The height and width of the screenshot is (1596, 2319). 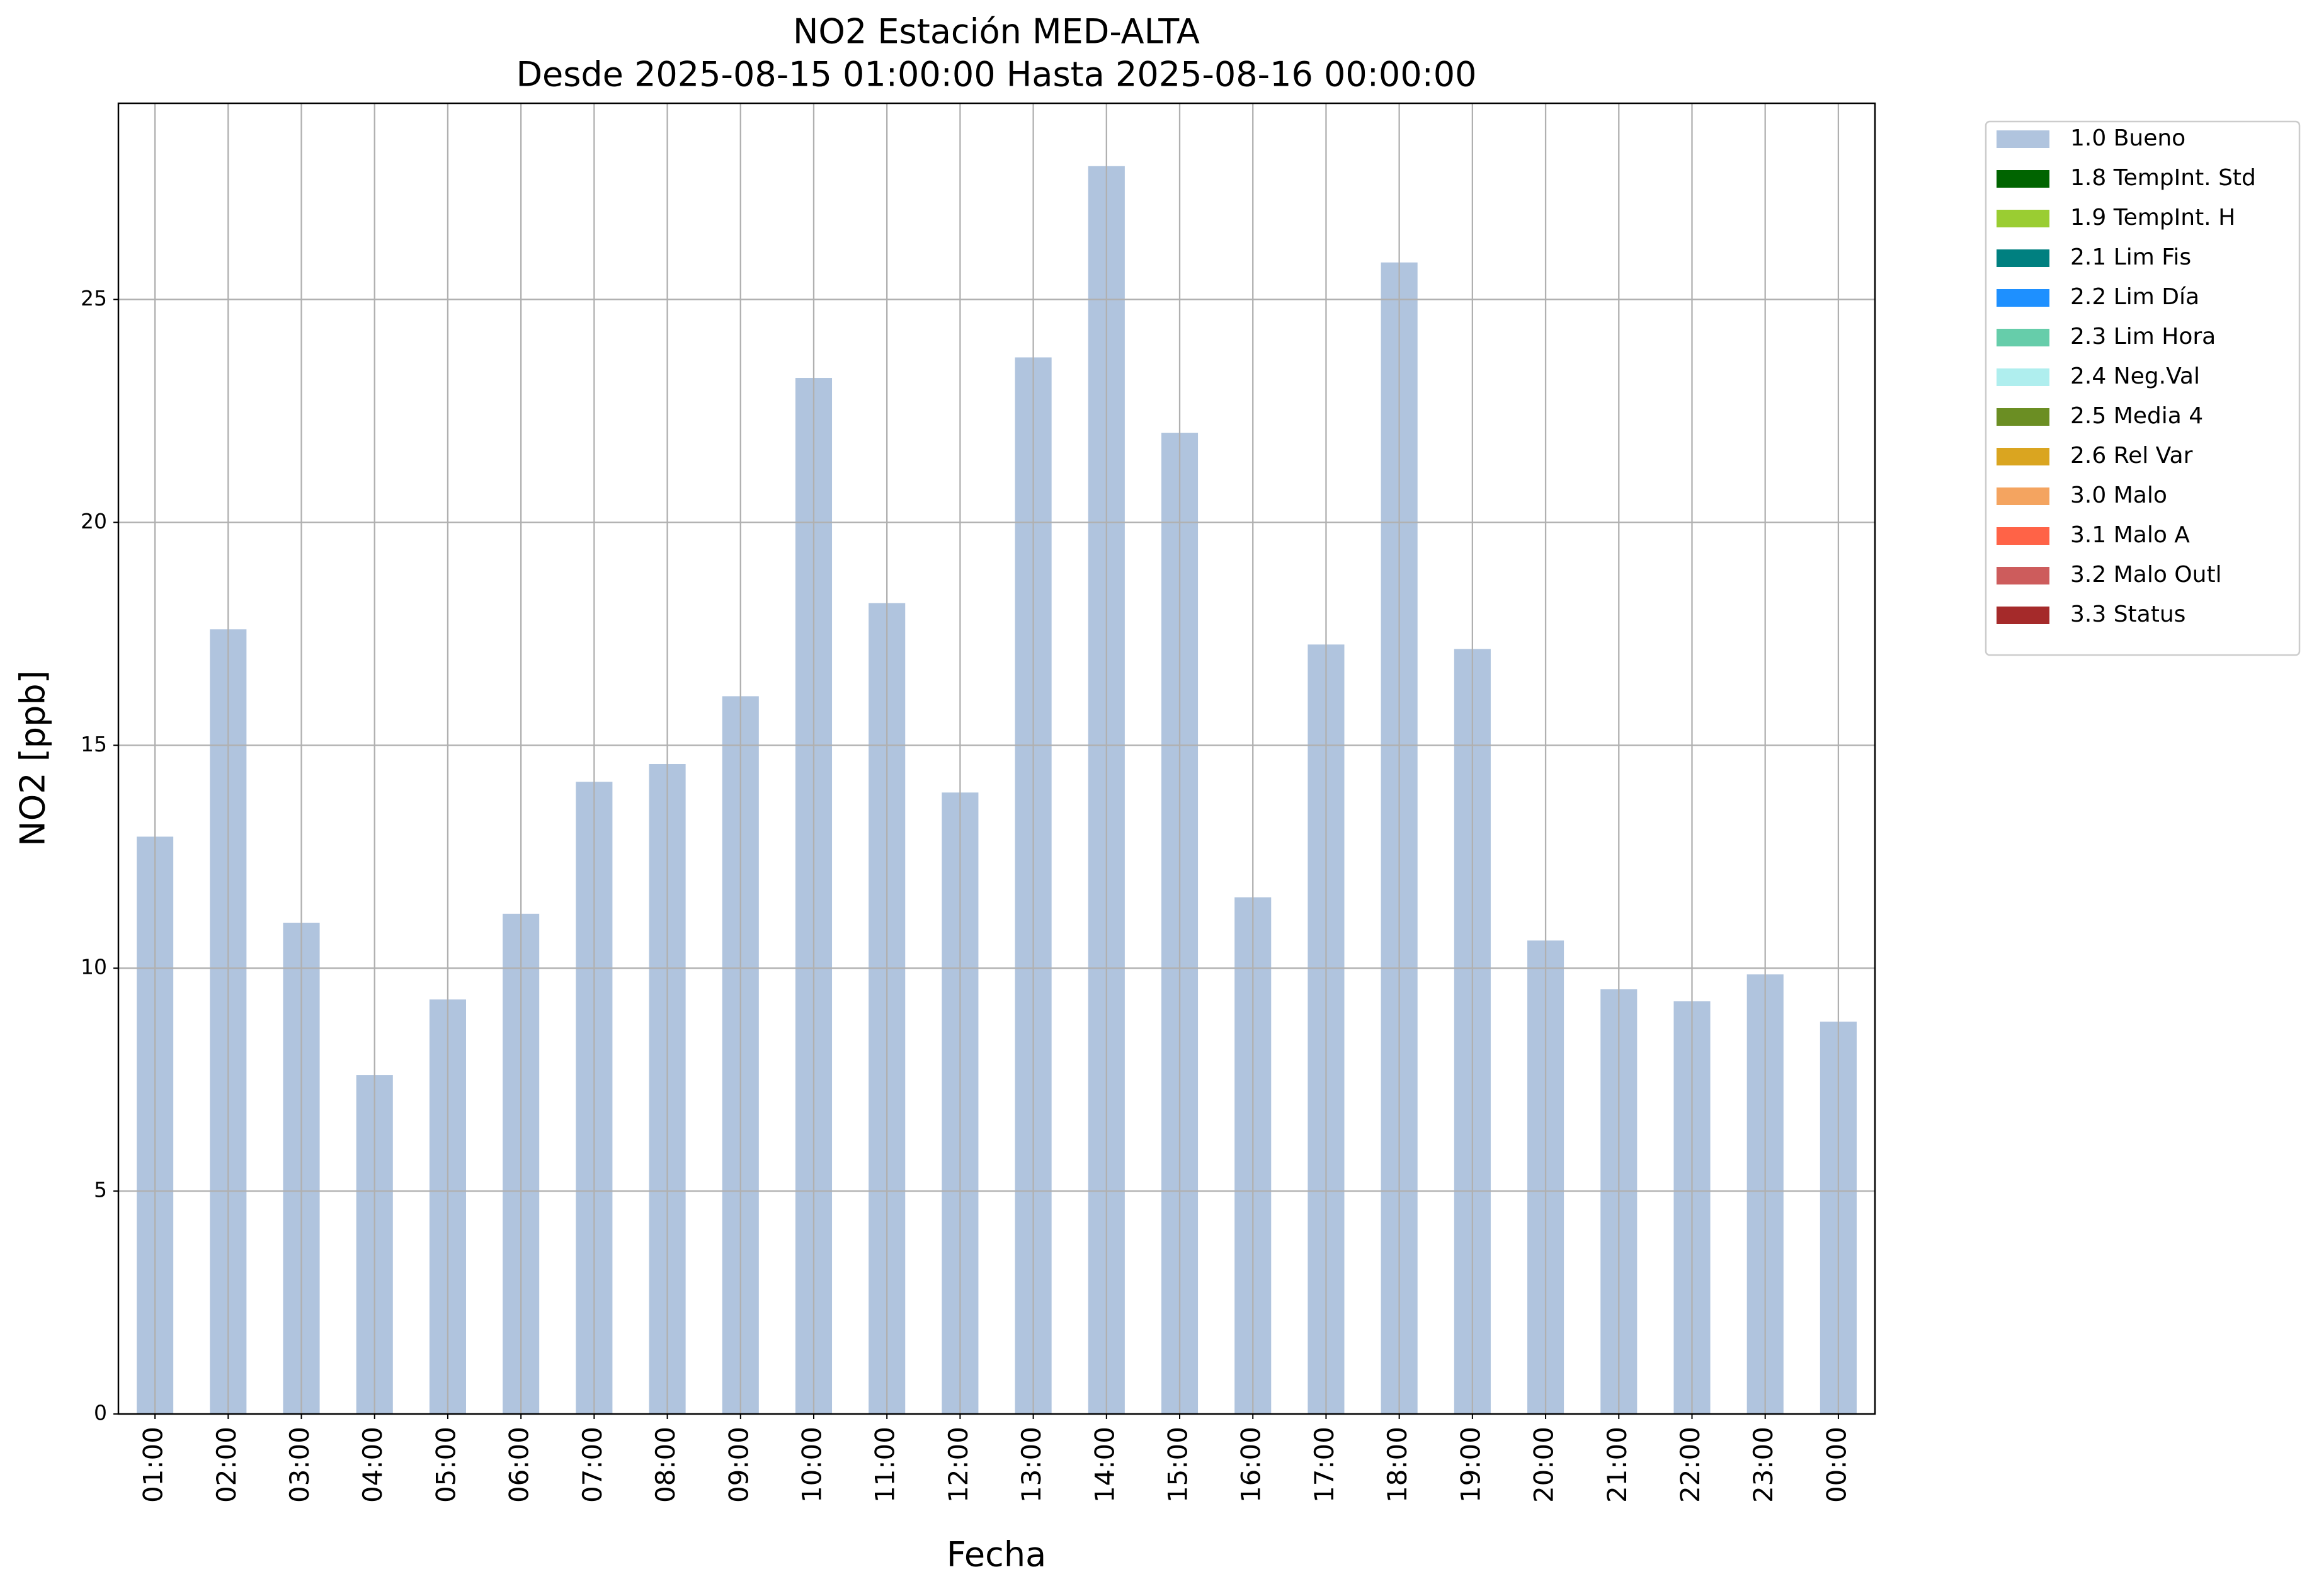 I want to click on legend-label: 2.5 Media 4, so click(x=2136, y=416).